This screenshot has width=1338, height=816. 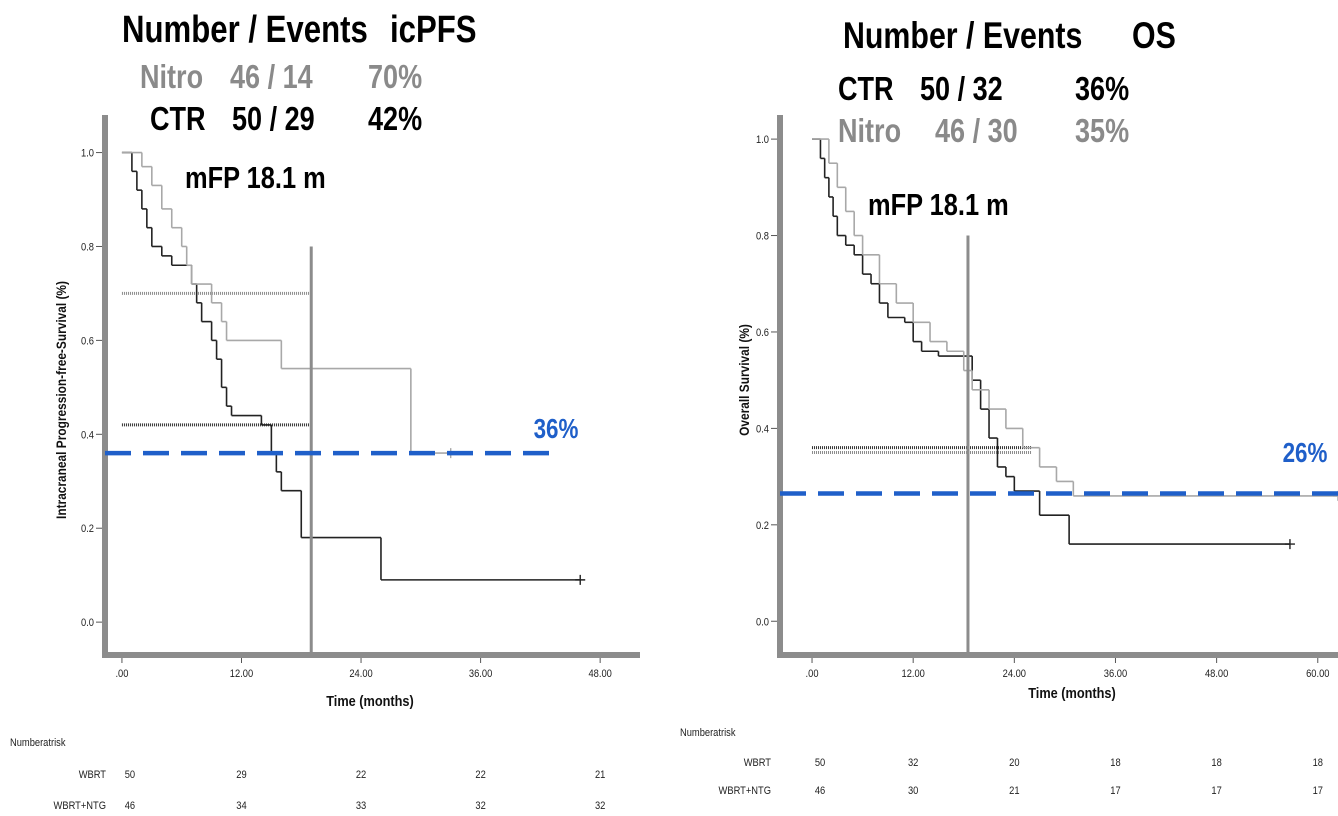 I want to click on annotation: icPFS, so click(x=433, y=30).